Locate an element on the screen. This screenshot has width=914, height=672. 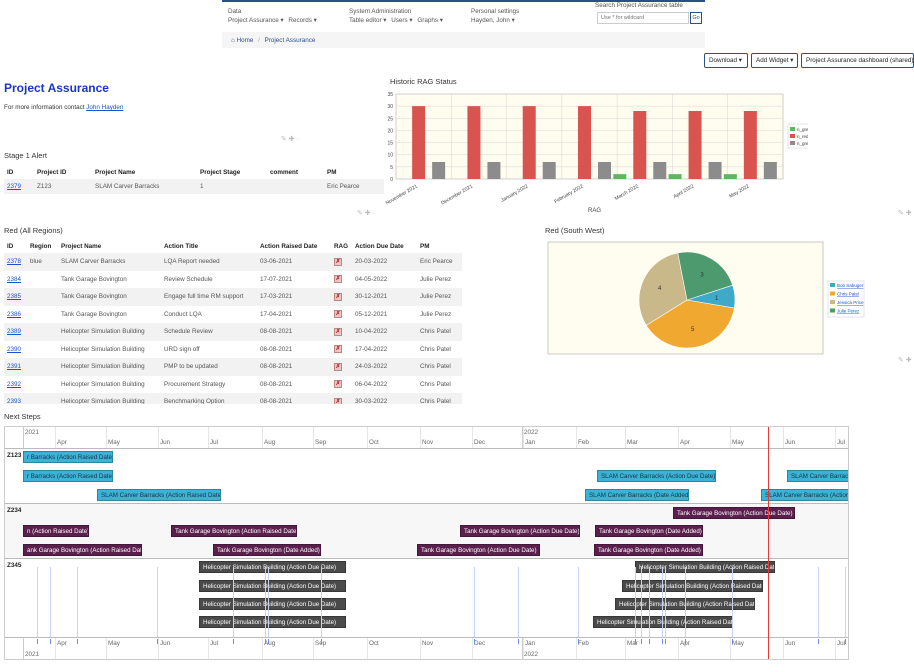
nav-project-assurance: Project Assurance is located at coordinates (253, 20).